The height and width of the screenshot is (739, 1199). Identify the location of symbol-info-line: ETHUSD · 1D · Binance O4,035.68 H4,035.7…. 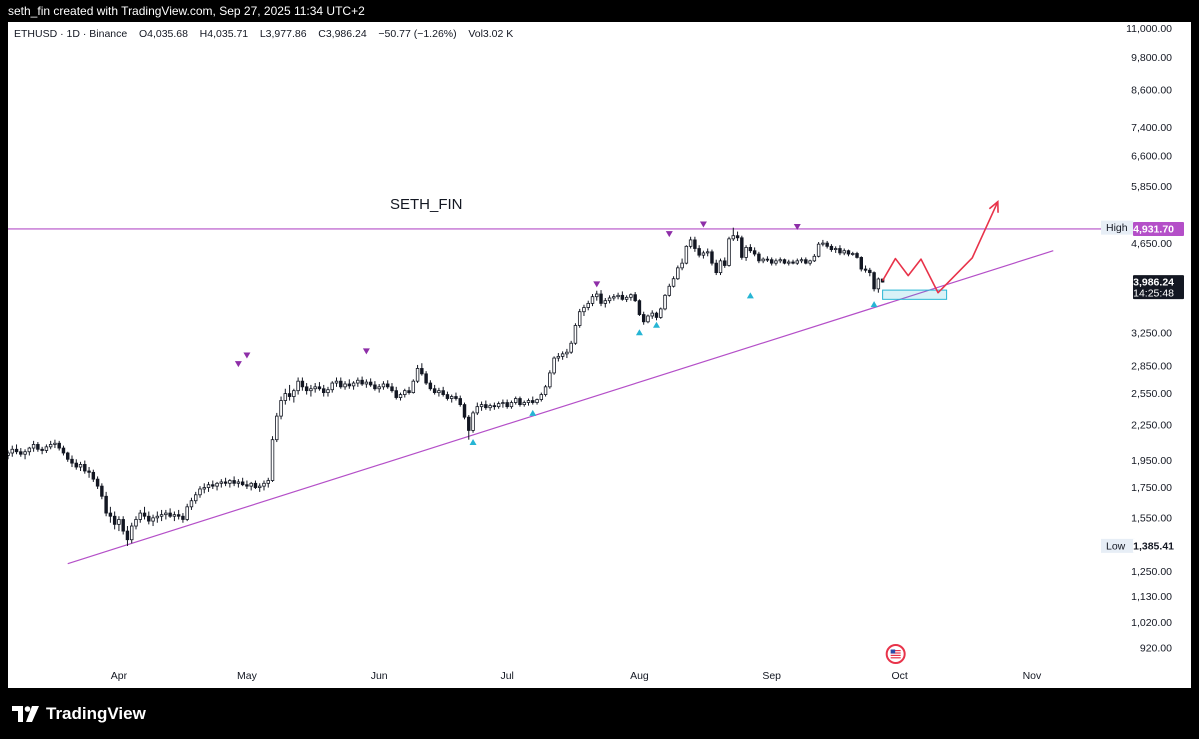
(264, 34).